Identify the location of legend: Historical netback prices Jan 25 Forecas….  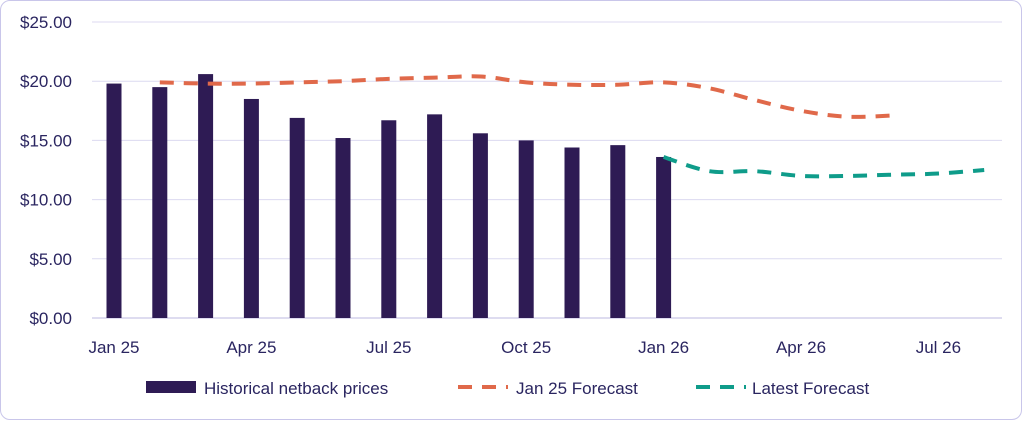
(507, 388).